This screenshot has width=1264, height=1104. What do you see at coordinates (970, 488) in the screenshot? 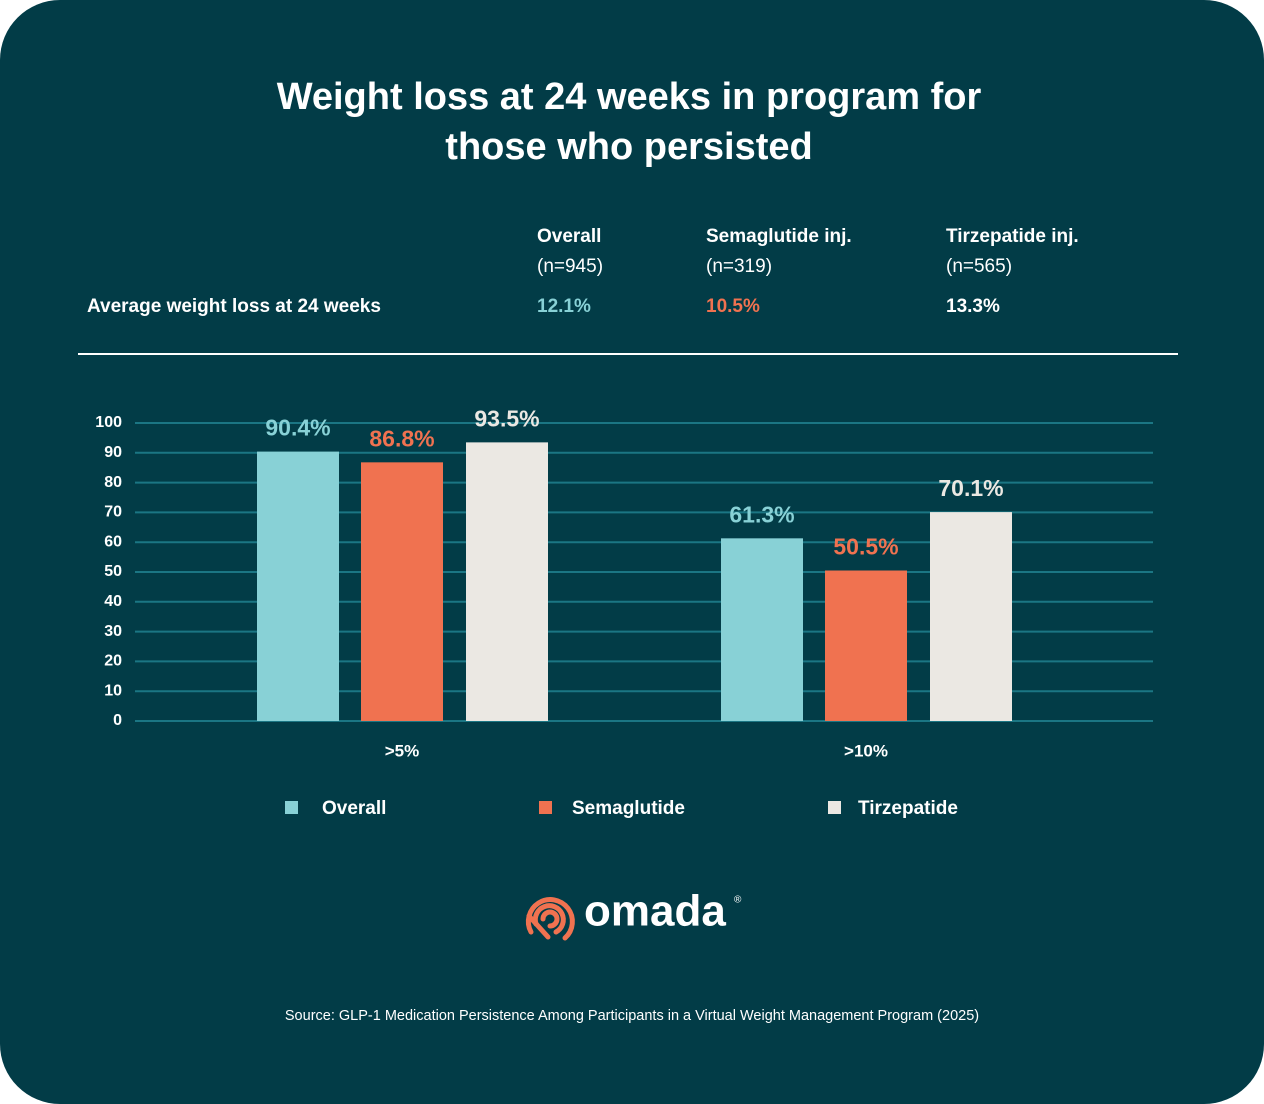
I see `value-label: 70.1%` at bounding box center [970, 488].